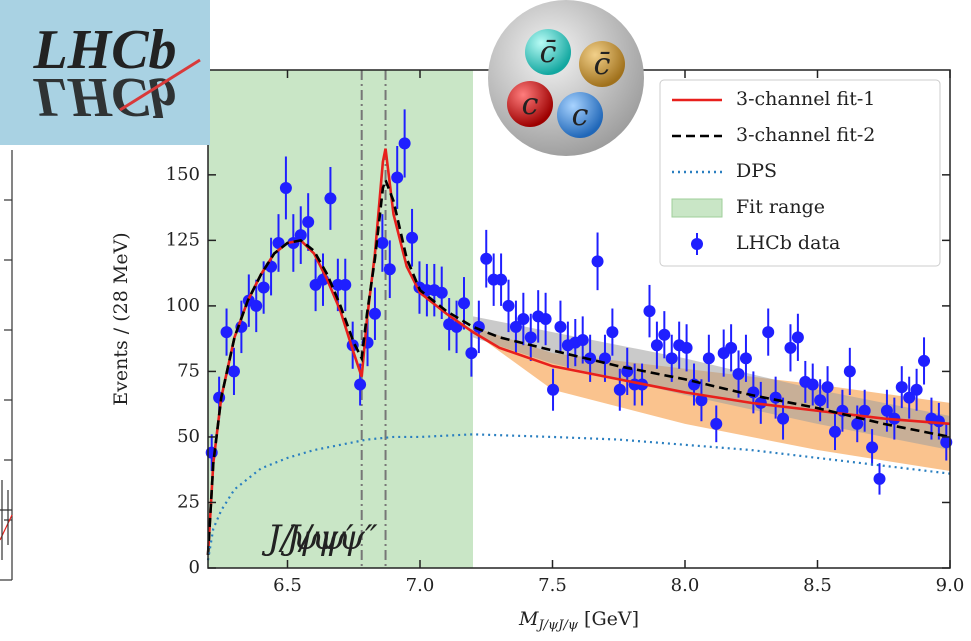 The height and width of the screenshot is (641, 971). Describe the element at coordinates (194, 567) in the screenshot. I see `y-tick-label: 0` at that location.